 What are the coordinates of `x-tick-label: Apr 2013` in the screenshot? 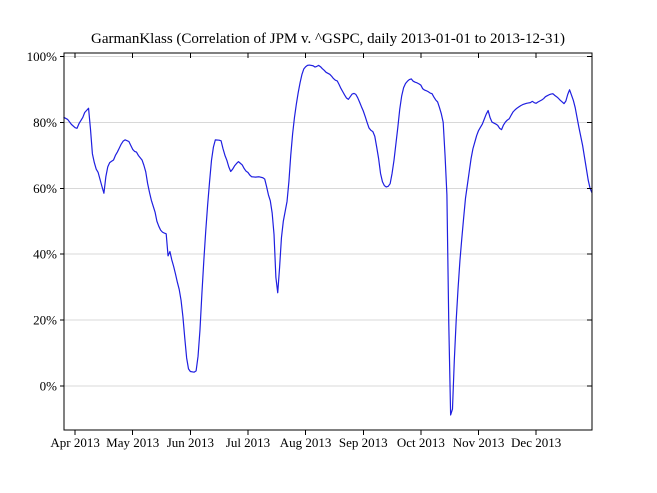 It's located at (74, 442).